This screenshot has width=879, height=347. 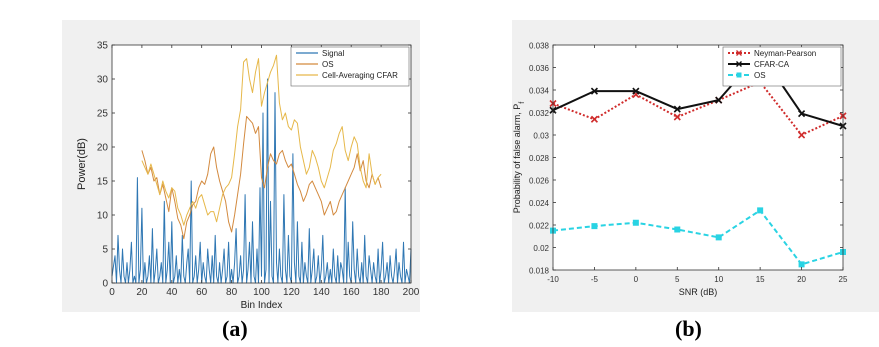 I want to click on y-tick-label: 10, so click(x=103, y=216).